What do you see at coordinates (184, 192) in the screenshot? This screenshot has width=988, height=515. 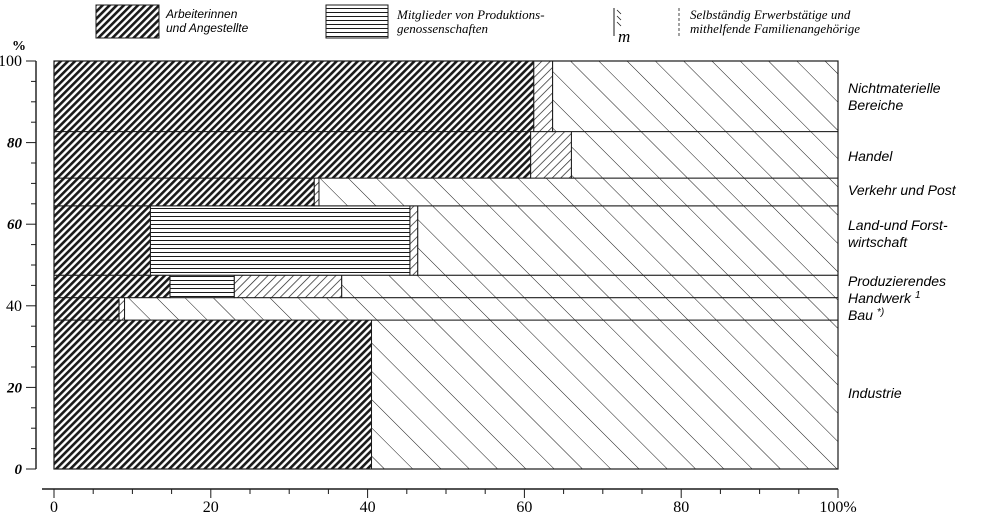 I see `bar-segment-verkehr-und-post-employees` at bounding box center [184, 192].